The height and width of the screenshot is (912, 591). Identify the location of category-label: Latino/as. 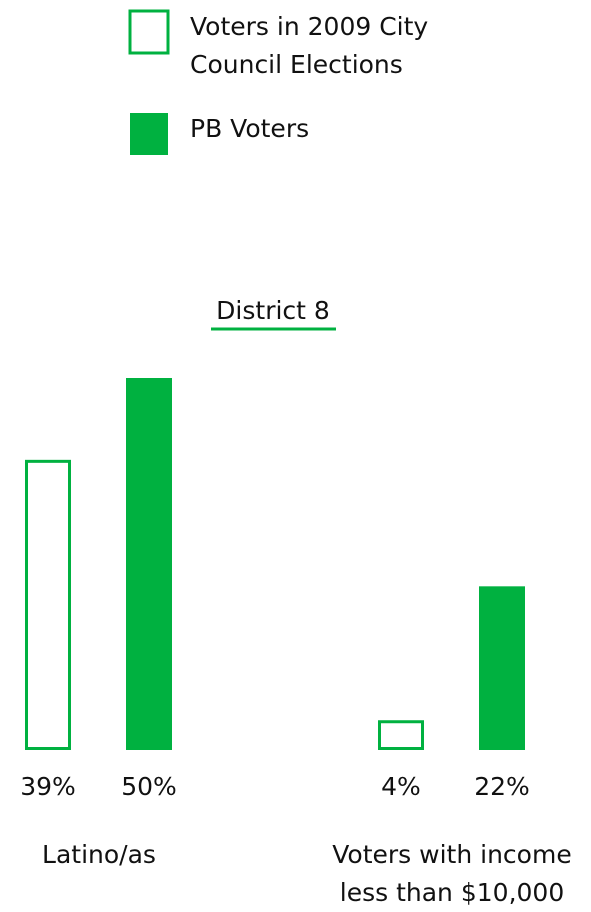
(99, 854).